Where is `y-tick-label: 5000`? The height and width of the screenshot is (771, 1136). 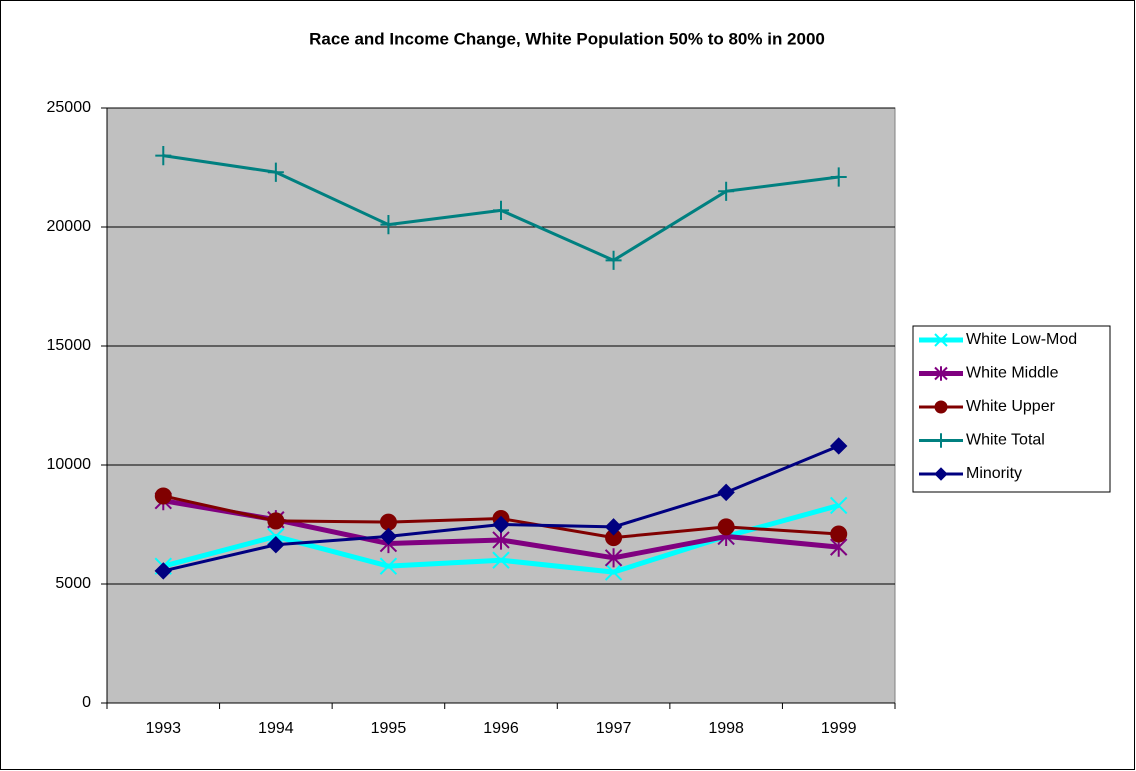 y-tick-label: 5000 is located at coordinates (73, 583).